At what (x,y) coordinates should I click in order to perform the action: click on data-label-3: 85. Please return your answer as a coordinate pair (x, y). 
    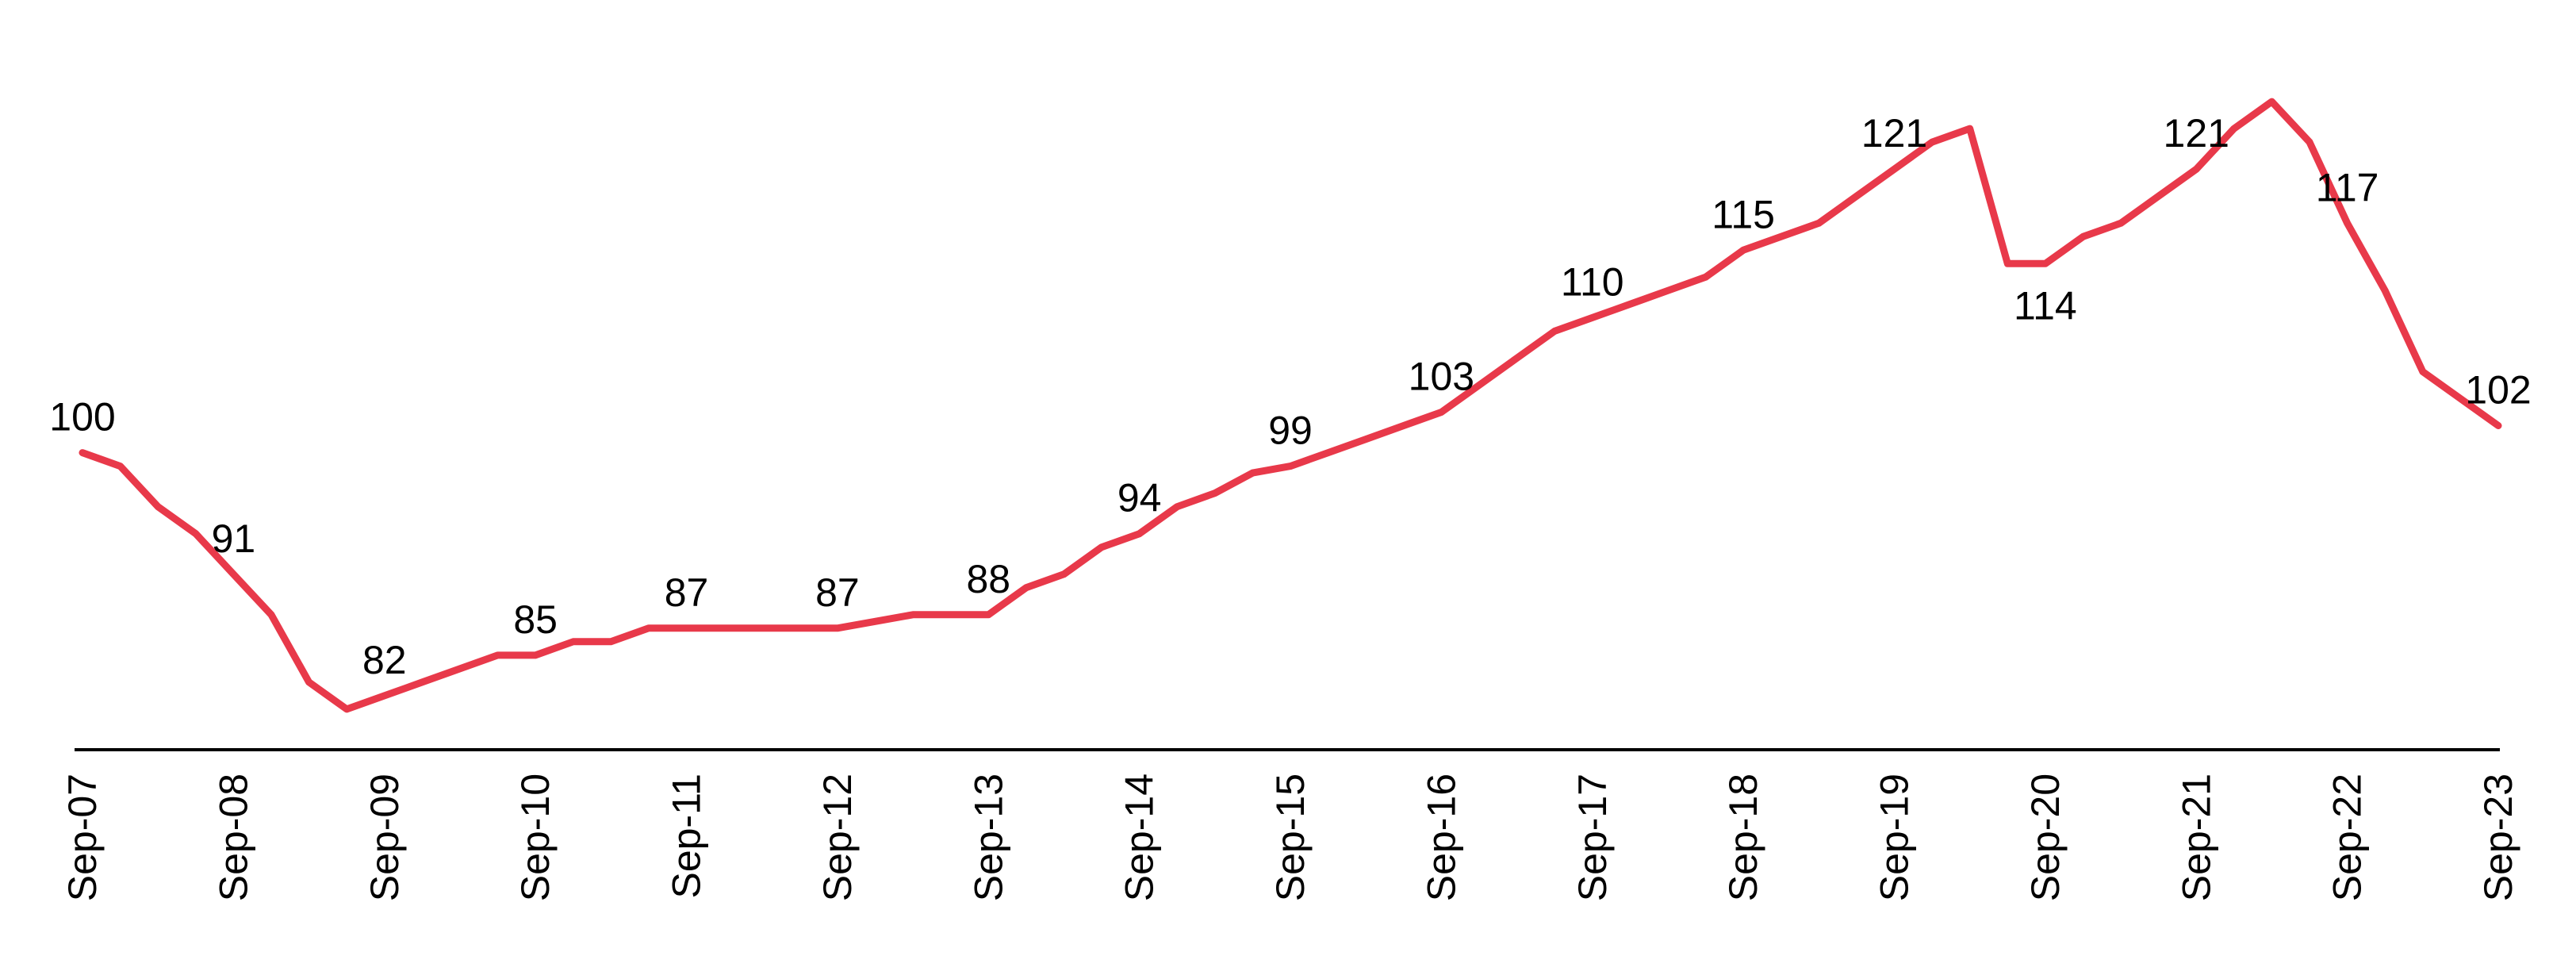
    Looking at the image, I should click on (536, 619).